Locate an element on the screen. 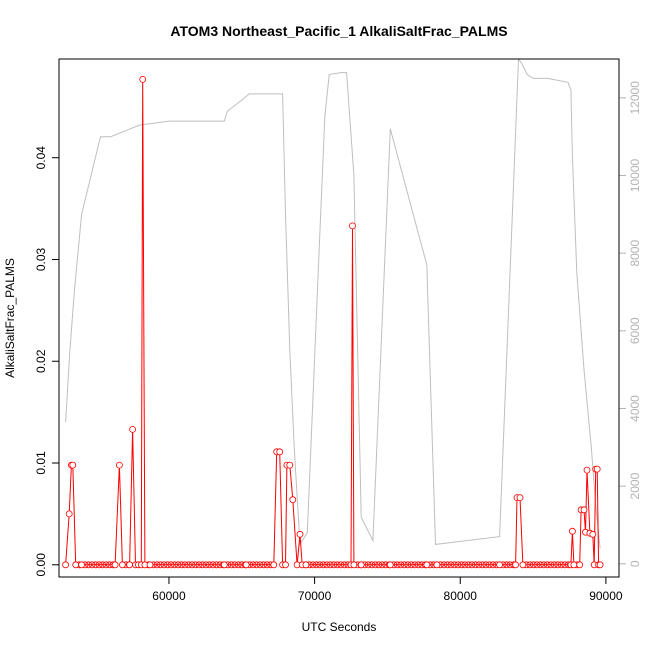 Image resolution: width=650 pixels, height=650 pixels. y-tick-label: 0.02 is located at coordinates (41, 361).